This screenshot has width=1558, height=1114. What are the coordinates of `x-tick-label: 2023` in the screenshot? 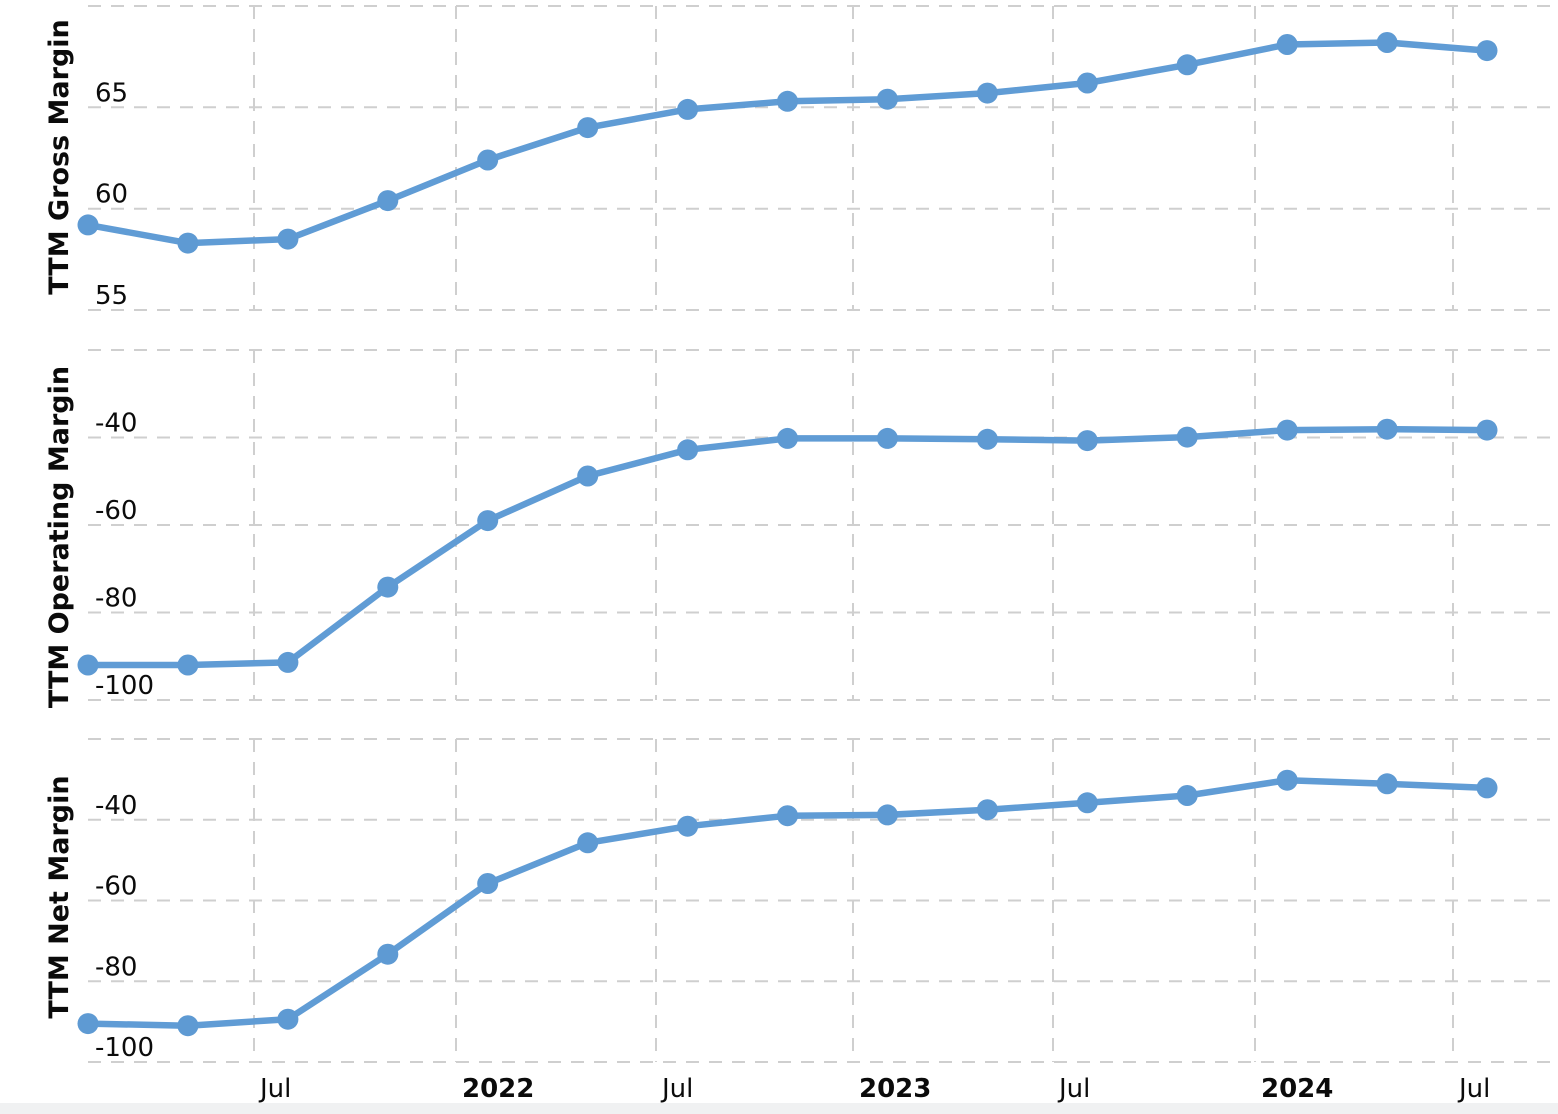 It's located at (895, 1089).